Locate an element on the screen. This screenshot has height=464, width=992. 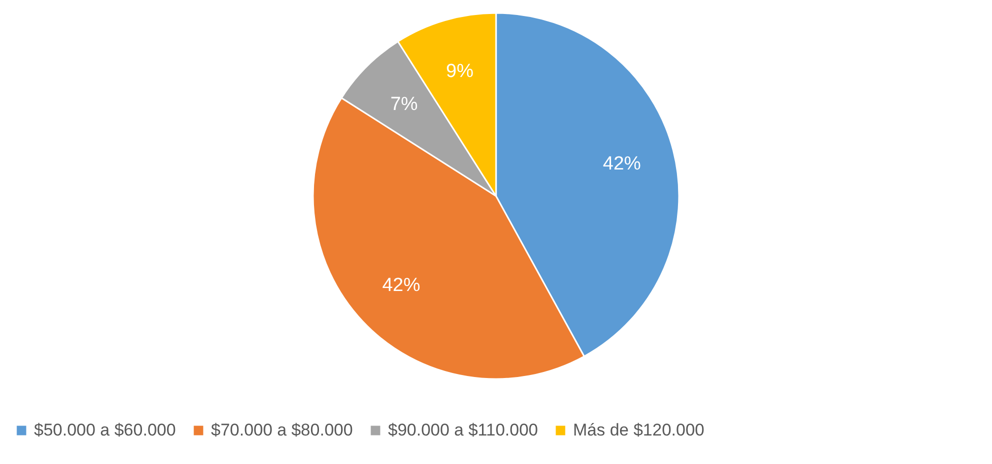
legend-label: $70.000 a $80.000 is located at coordinates (282, 430).